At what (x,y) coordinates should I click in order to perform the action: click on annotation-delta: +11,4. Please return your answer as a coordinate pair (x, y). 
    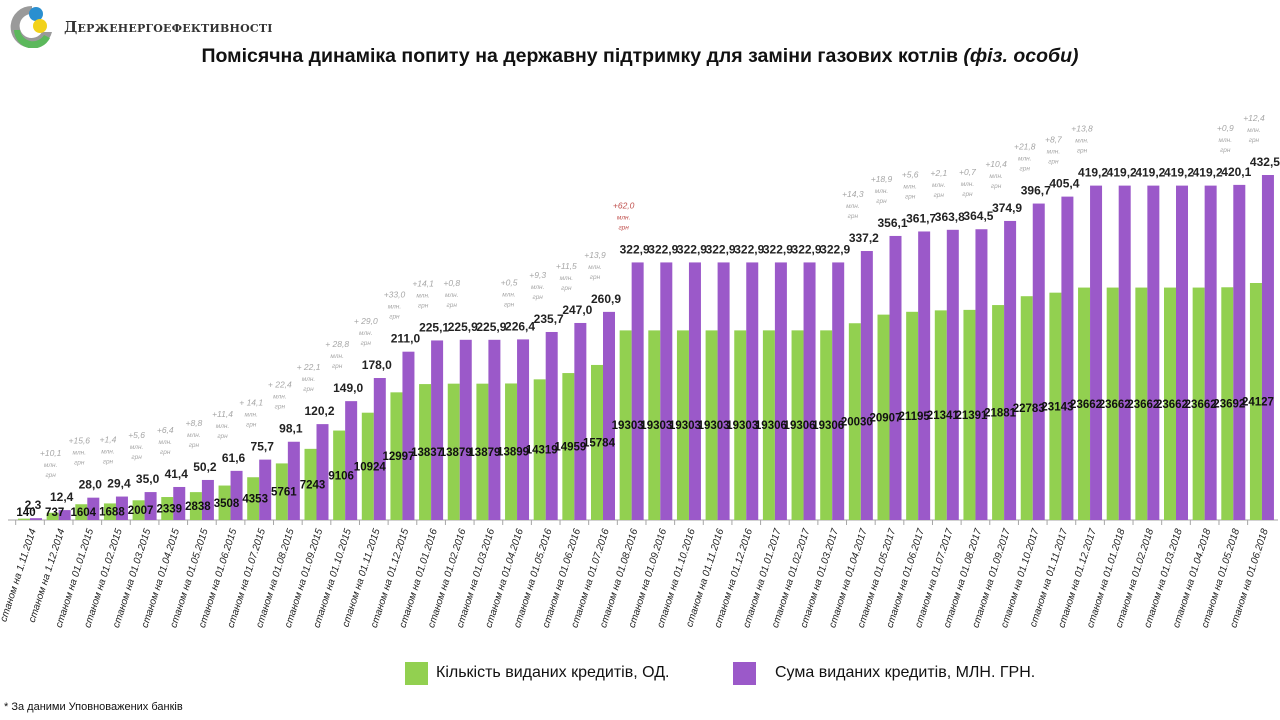
    Looking at the image, I should click on (222, 414).